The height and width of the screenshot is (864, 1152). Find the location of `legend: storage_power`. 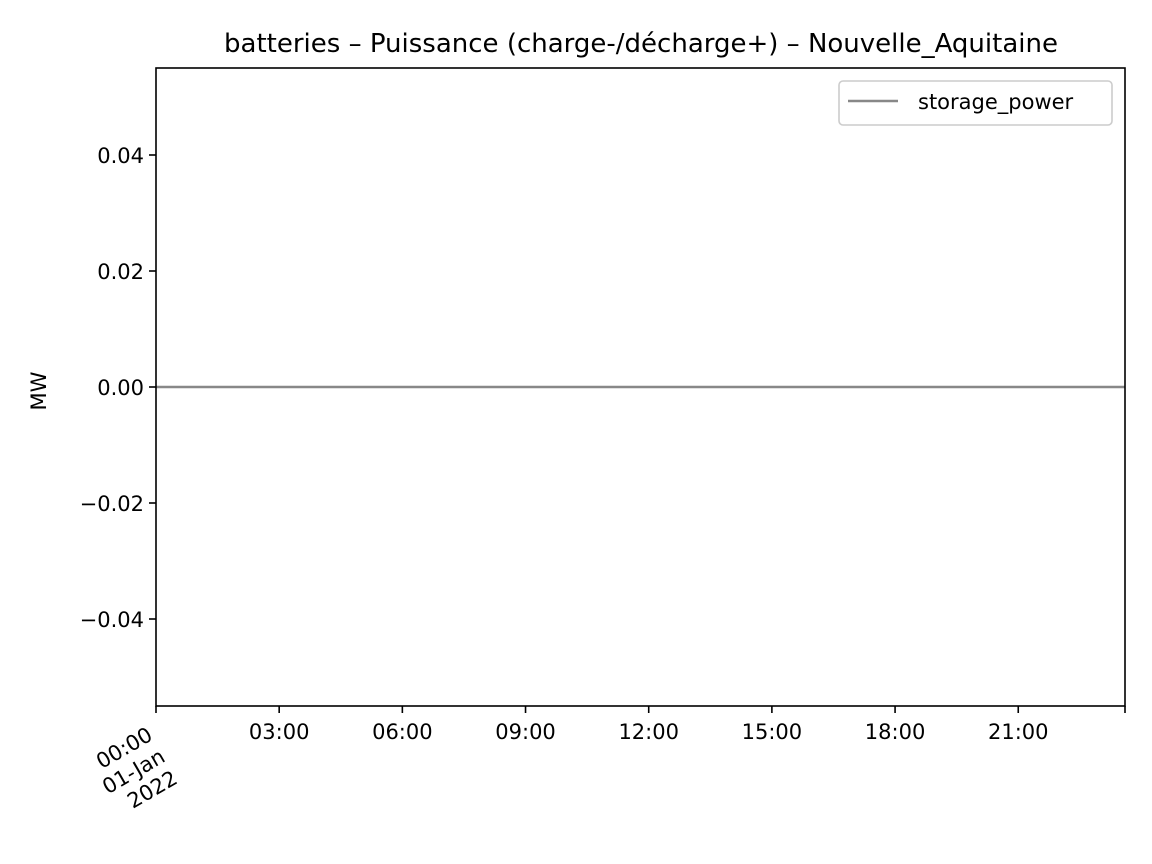

legend: storage_power is located at coordinates (975, 103).